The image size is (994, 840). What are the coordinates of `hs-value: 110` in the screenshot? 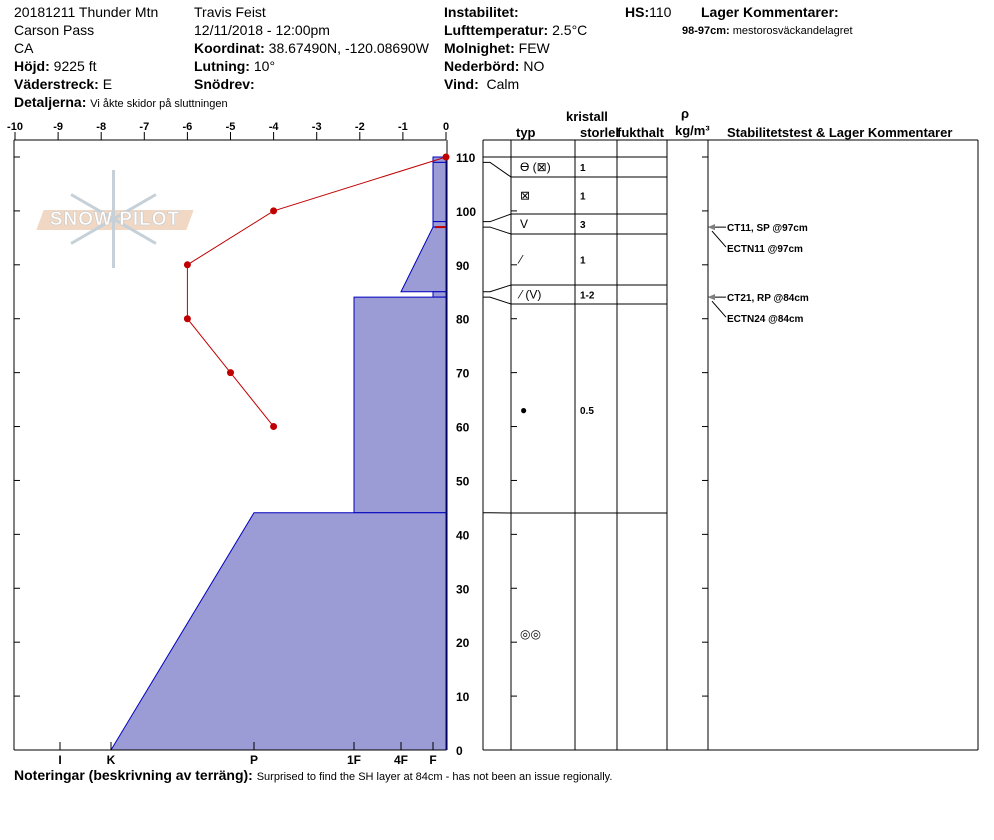 It's located at (660, 12).